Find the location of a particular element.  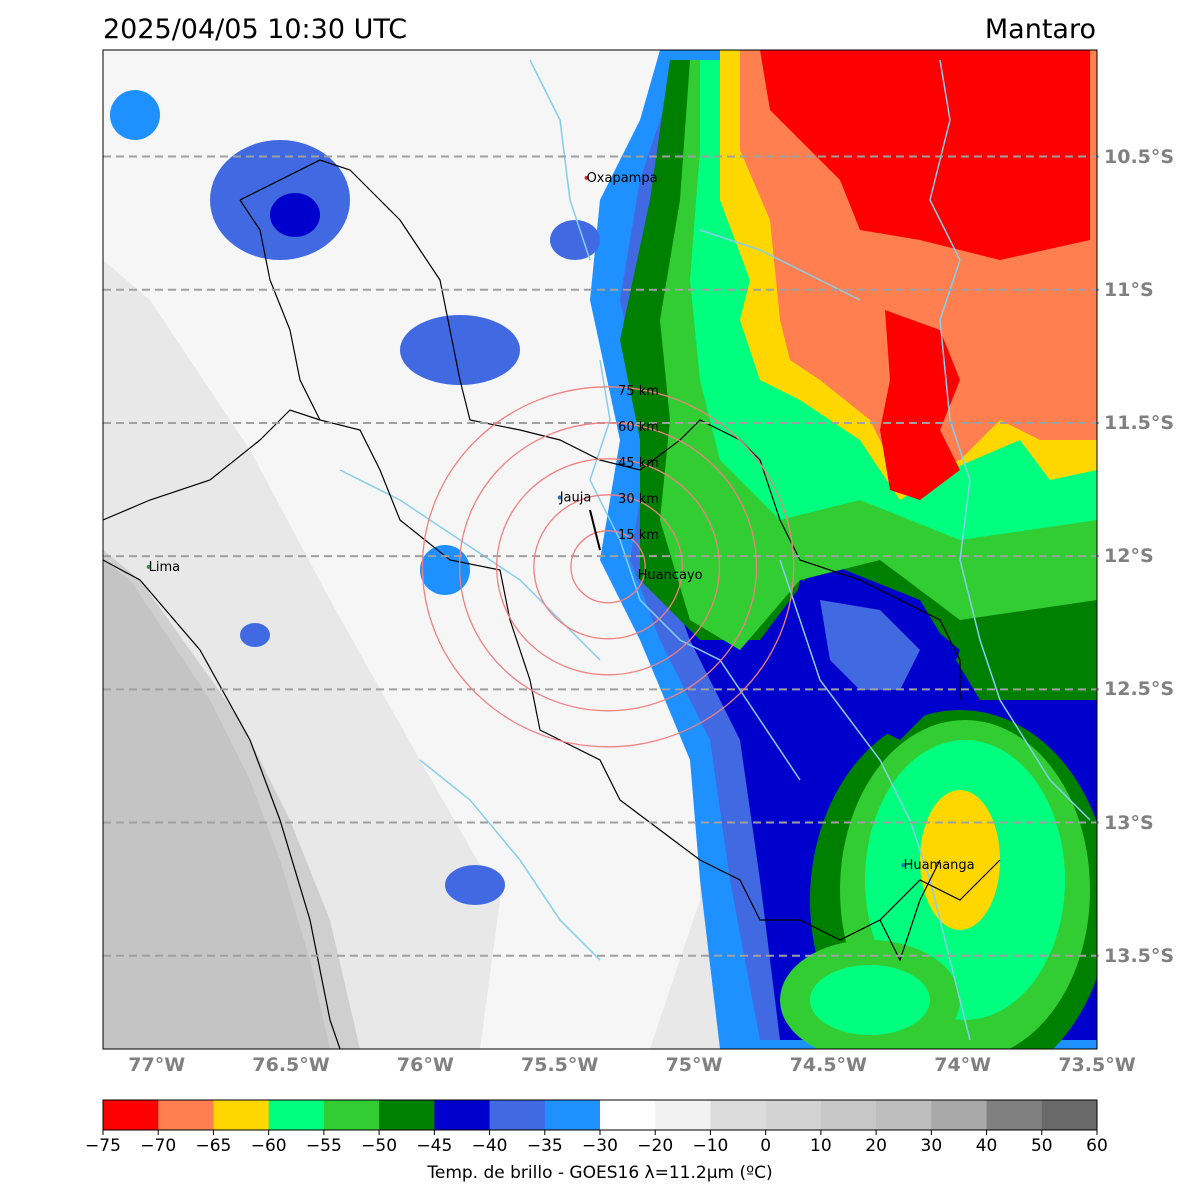

range-ring-label: 30 km is located at coordinates (638, 499).